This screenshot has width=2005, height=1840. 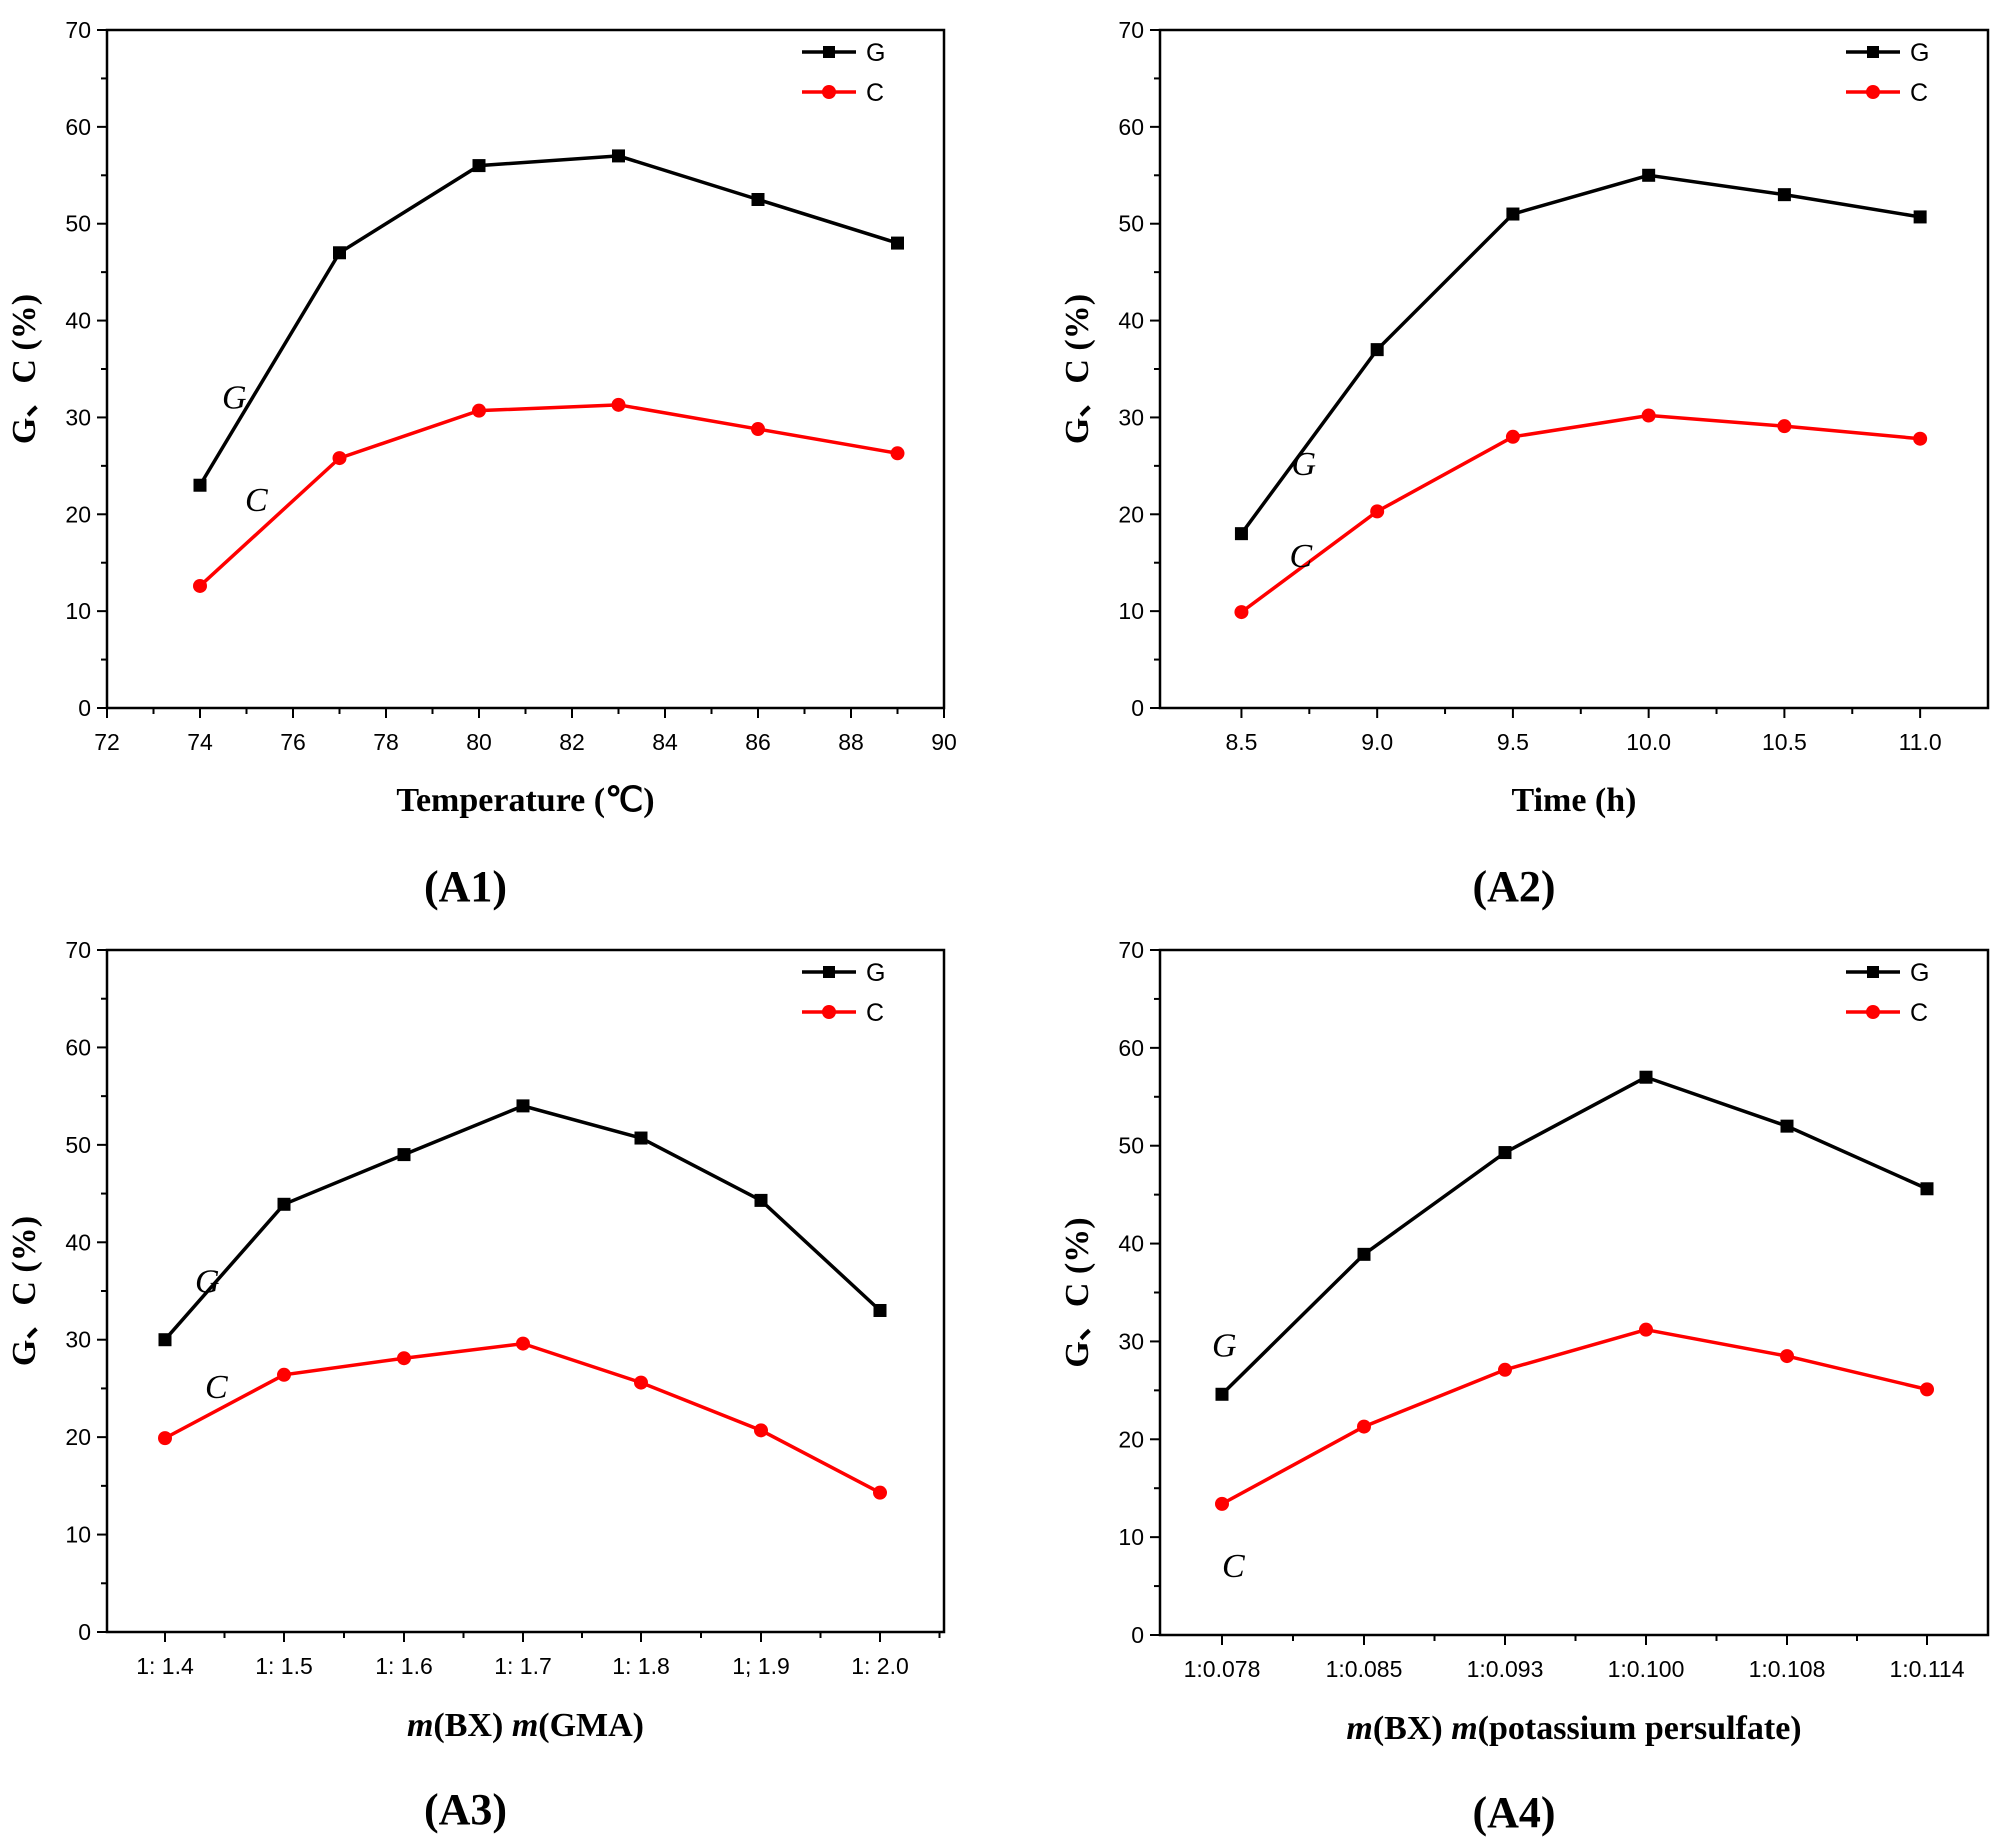 I want to click on panel-label: (A2), so click(x=1513, y=886).